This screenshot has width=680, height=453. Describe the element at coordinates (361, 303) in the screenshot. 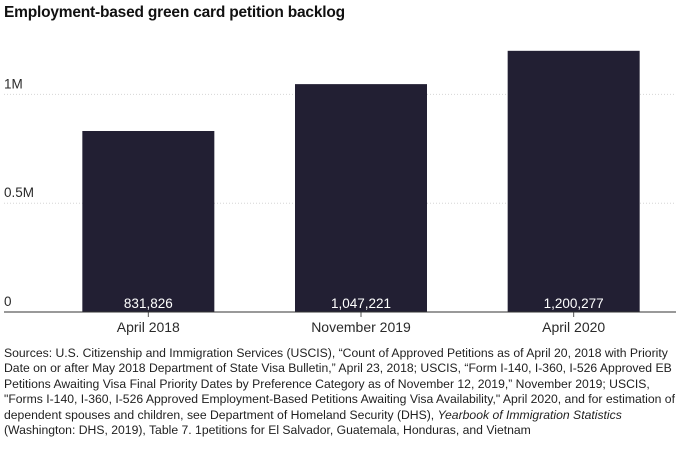

I see `bar-value-label: 1,047,221` at that location.